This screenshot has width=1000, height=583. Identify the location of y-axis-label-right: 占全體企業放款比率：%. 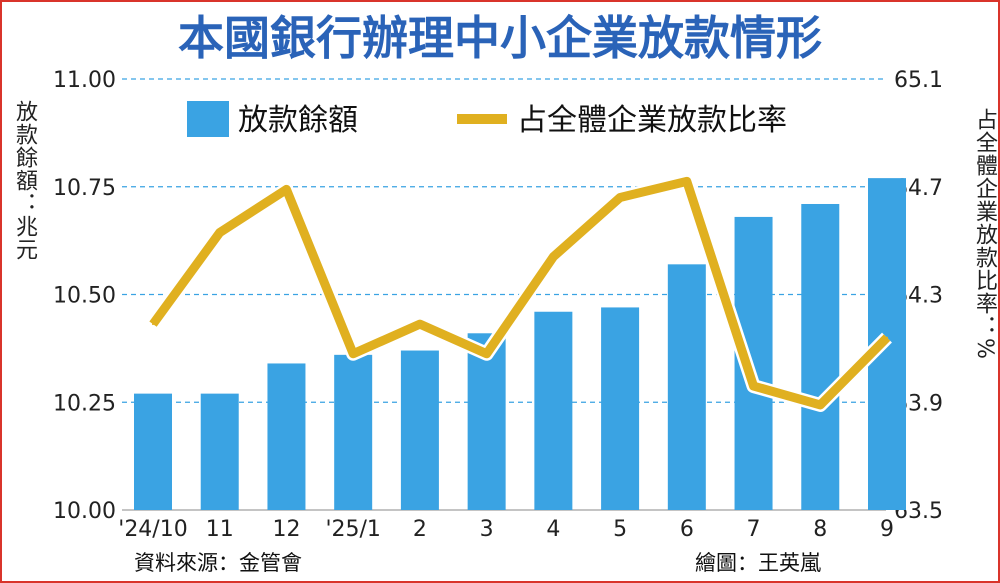
(984, 234).